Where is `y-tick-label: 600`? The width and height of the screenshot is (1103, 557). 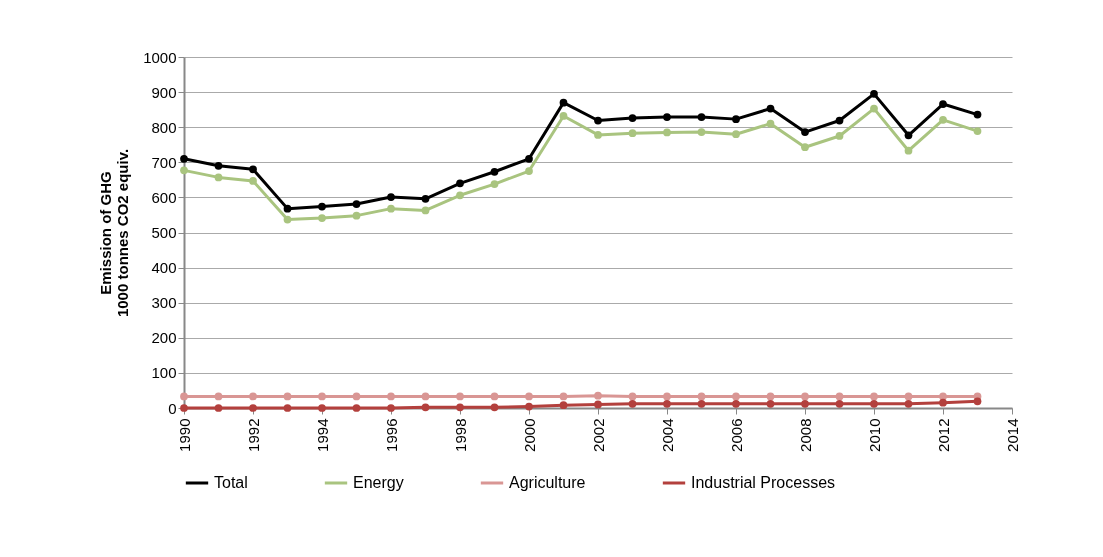 y-tick-label: 600 is located at coordinates (164, 197).